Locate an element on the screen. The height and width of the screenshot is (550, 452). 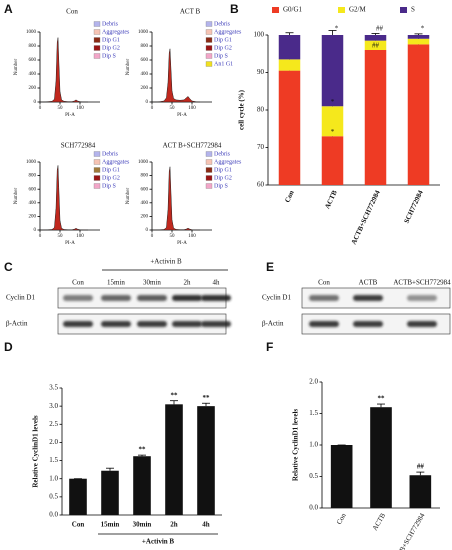
chart-title: ACT B+SCH772984 is located at coordinates (192, 146).